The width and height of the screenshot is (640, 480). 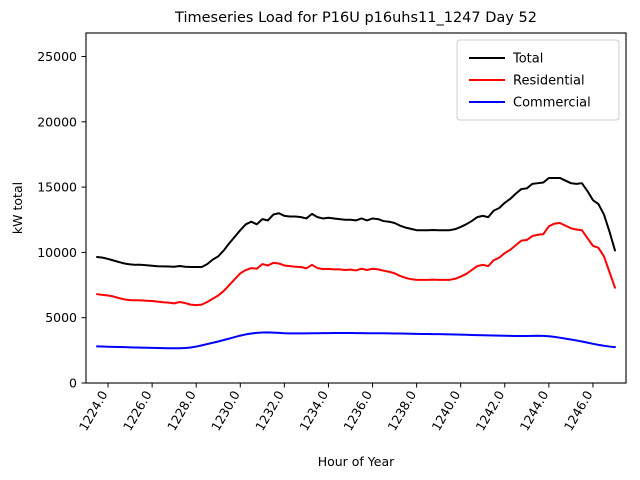 I want to click on legend-background, so click(x=538, y=80).